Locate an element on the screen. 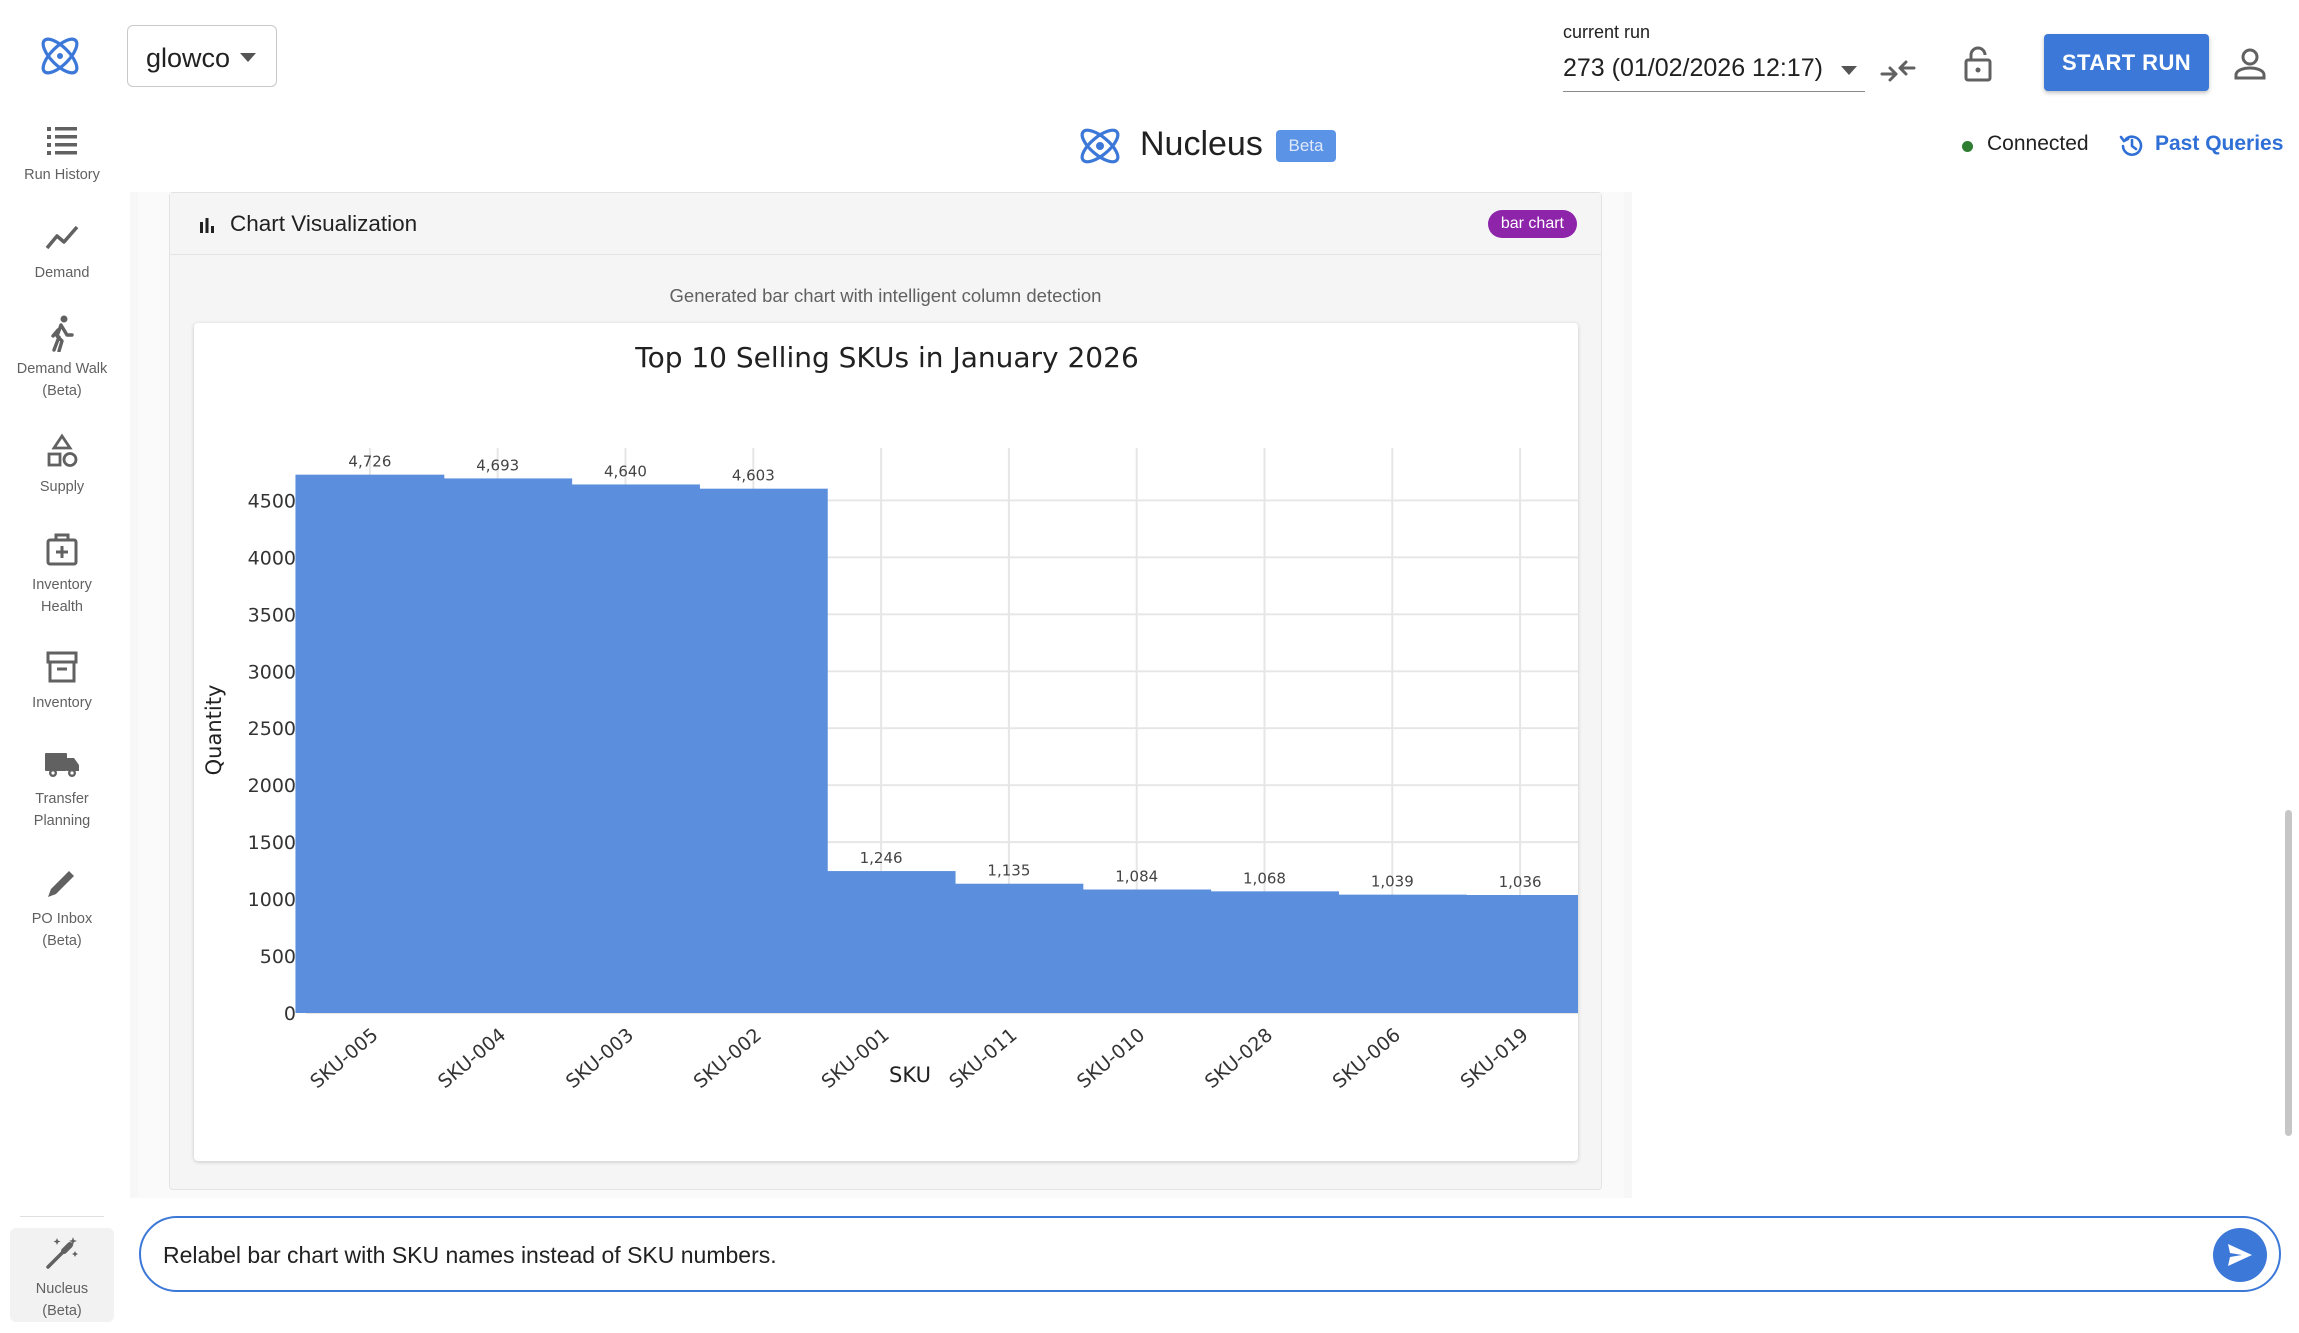 This screenshot has height=1333, width=2299. bar-value-label: 1,039 is located at coordinates (1392, 882).